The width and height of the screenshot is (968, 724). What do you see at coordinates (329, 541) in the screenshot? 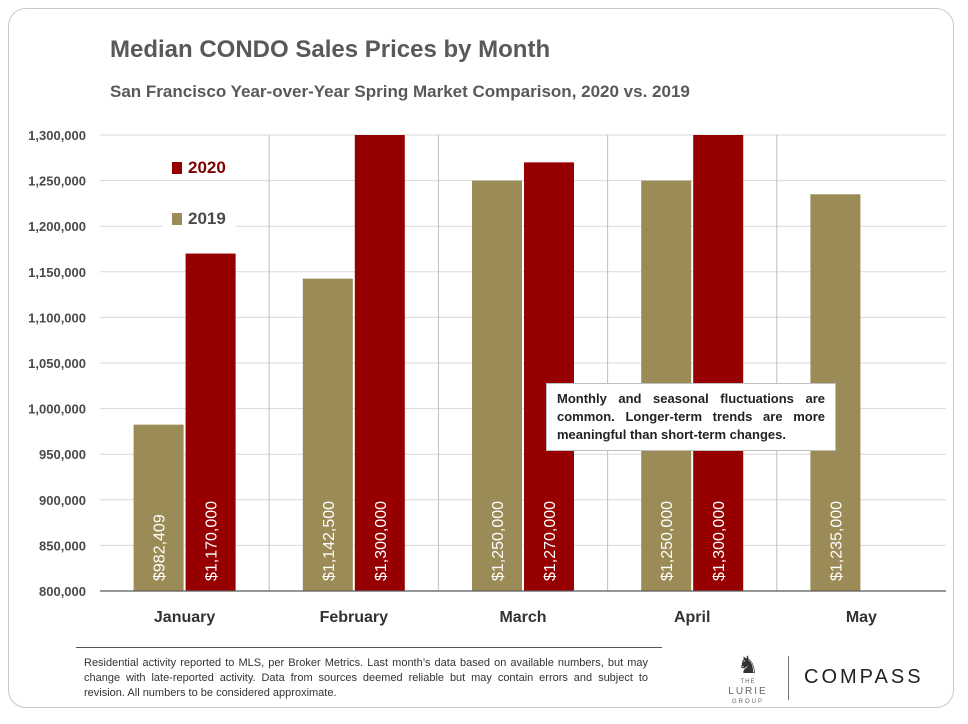
I see `data-label-2019: $1,142,500` at bounding box center [329, 541].